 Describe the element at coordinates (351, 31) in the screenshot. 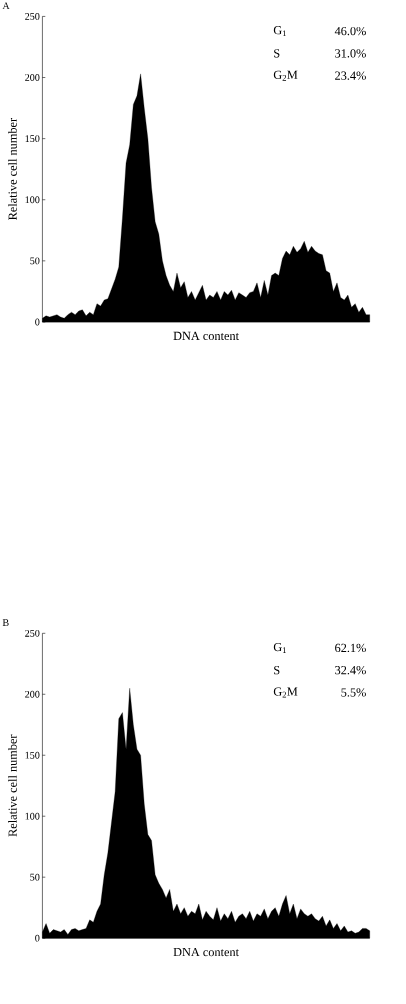

I see `annotation: 46.0%` at that location.